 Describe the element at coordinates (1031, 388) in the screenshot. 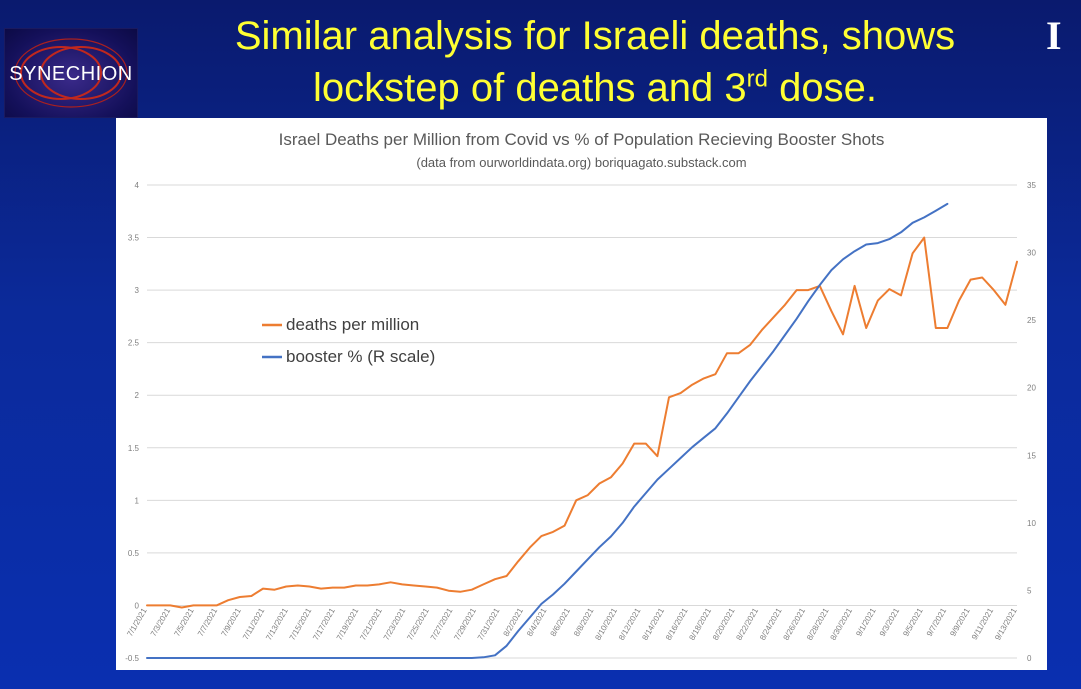

I see `y-right-tick-label: 20` at that location.